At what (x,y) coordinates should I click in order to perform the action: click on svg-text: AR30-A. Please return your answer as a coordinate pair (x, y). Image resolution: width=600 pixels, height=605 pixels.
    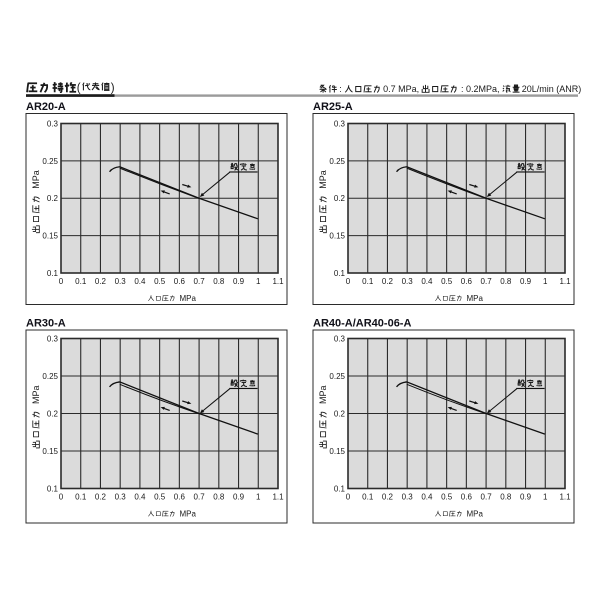
    Looking at the image, I should click on (46, 324).